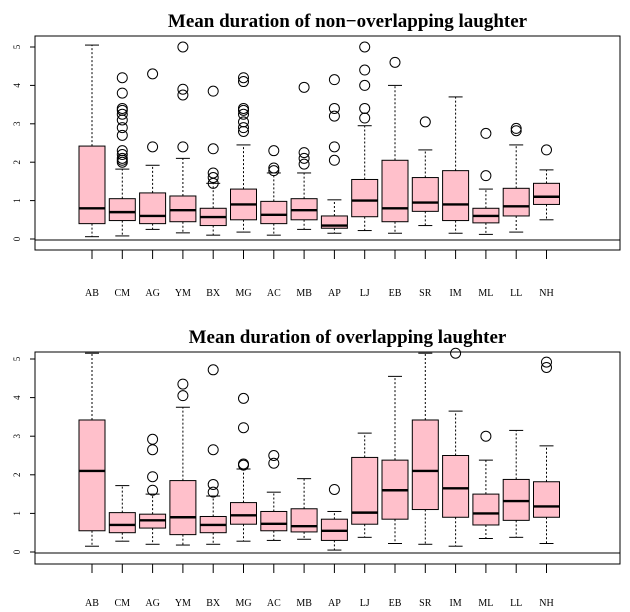 The height and width of the screenshot is (612, 630). What do you see at coordinates (183, 603) in the screenshot?
I see `panel-2-xtick-label-ym: YM` at bounding box center [183, 603].